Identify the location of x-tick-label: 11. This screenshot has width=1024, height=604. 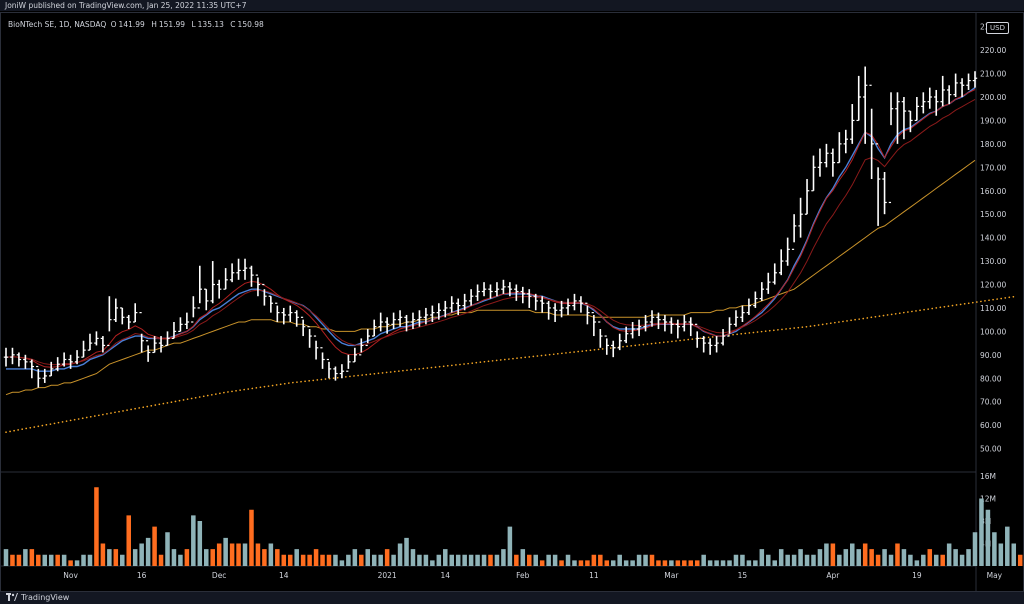
(594, 575).